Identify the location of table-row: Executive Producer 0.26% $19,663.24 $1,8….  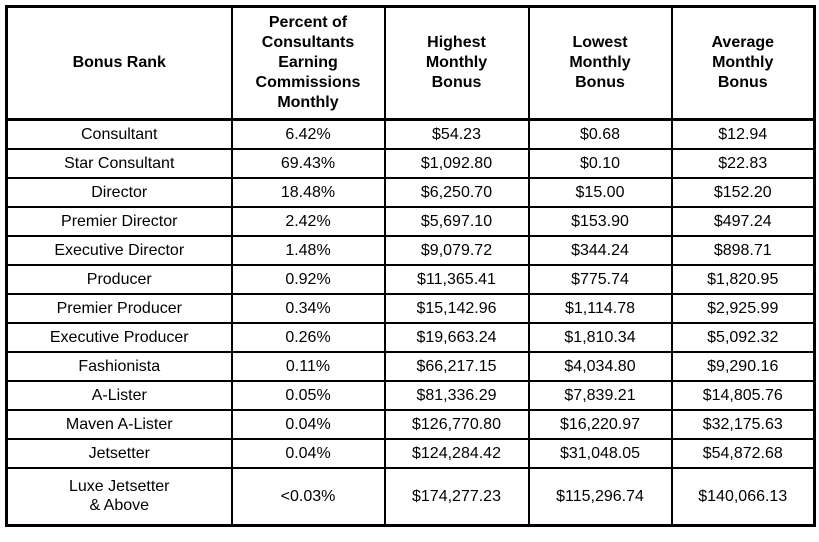
(410, 337).